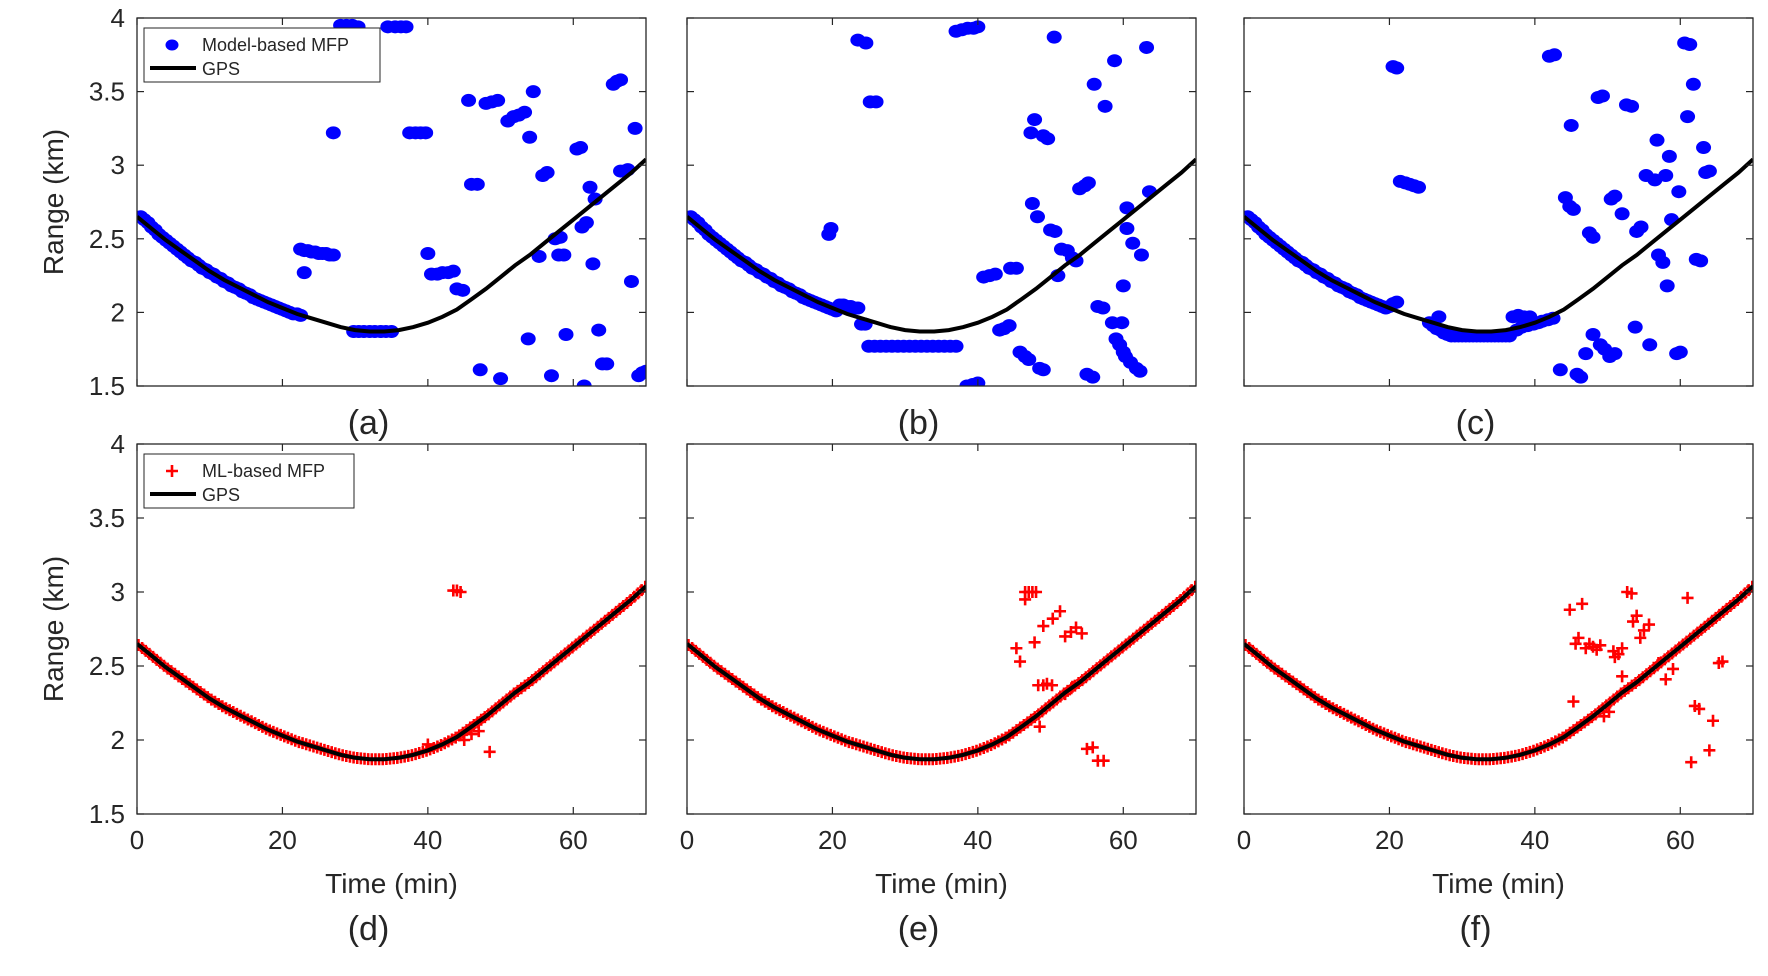 The image size is (1768, 976). I want to click on legend-label: GPS, so click(221, 495).